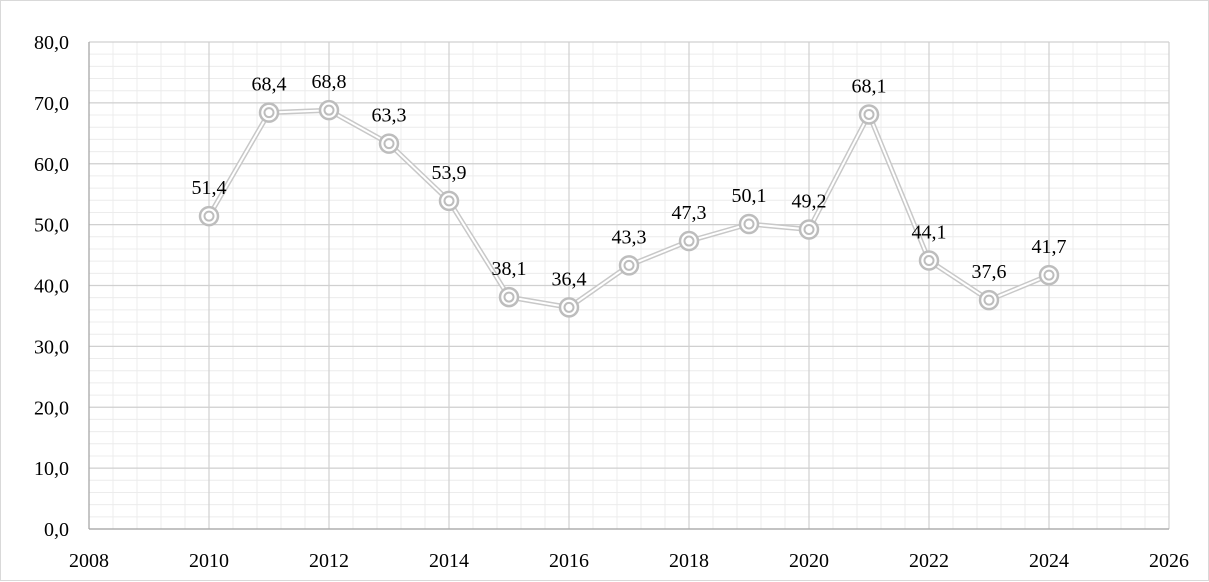  What do you see at coordinates (209, 188) in the screenshot?
I see `data-label: 51,4` at bounding box center [209, 188].